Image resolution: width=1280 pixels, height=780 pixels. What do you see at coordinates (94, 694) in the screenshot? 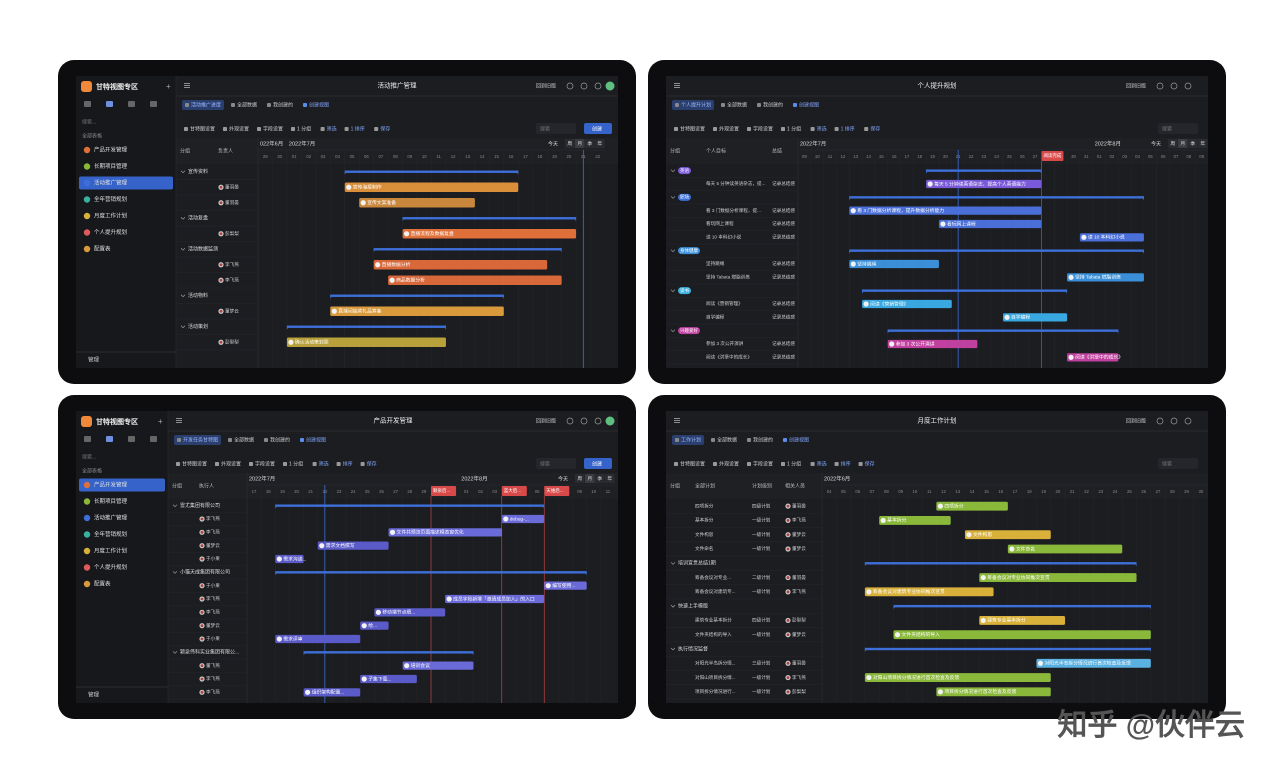
I see `sidebar-manage: 管理` at bounding box center [94, 694].